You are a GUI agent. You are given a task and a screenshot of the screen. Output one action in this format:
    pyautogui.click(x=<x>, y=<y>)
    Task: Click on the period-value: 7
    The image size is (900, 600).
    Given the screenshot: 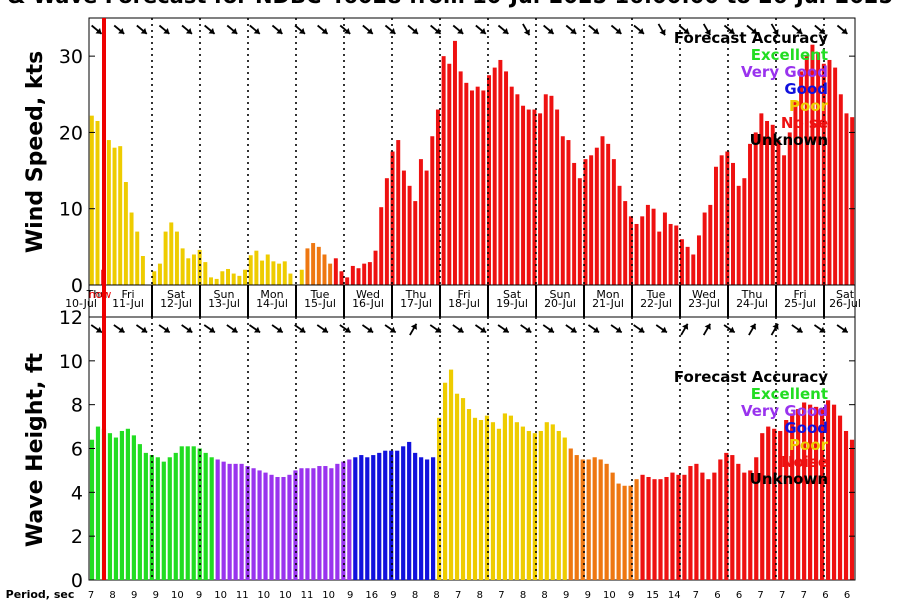 What is the action you would take?
    pyautogui.click(x=804, y=595)
    